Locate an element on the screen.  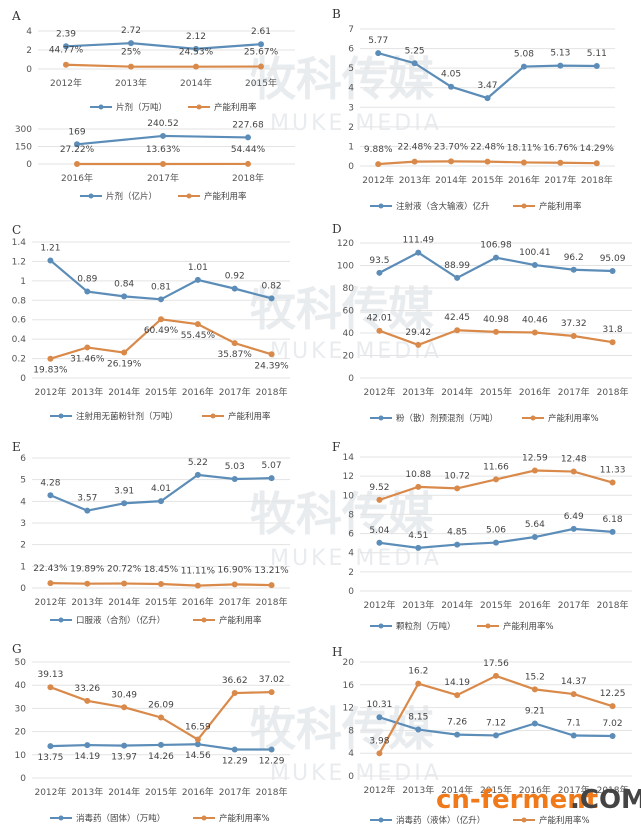
legend-item: 产能利用率 is located at coordinates (547, 206).